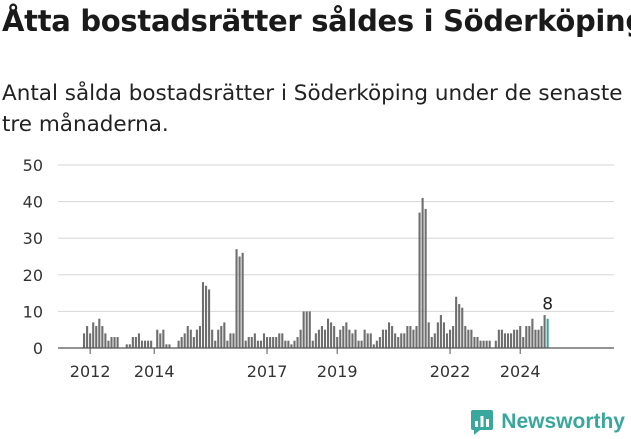 The width and height of the screenshot is (631, 439). I want to click on highlight-value-label: 8, so click(547, 305).